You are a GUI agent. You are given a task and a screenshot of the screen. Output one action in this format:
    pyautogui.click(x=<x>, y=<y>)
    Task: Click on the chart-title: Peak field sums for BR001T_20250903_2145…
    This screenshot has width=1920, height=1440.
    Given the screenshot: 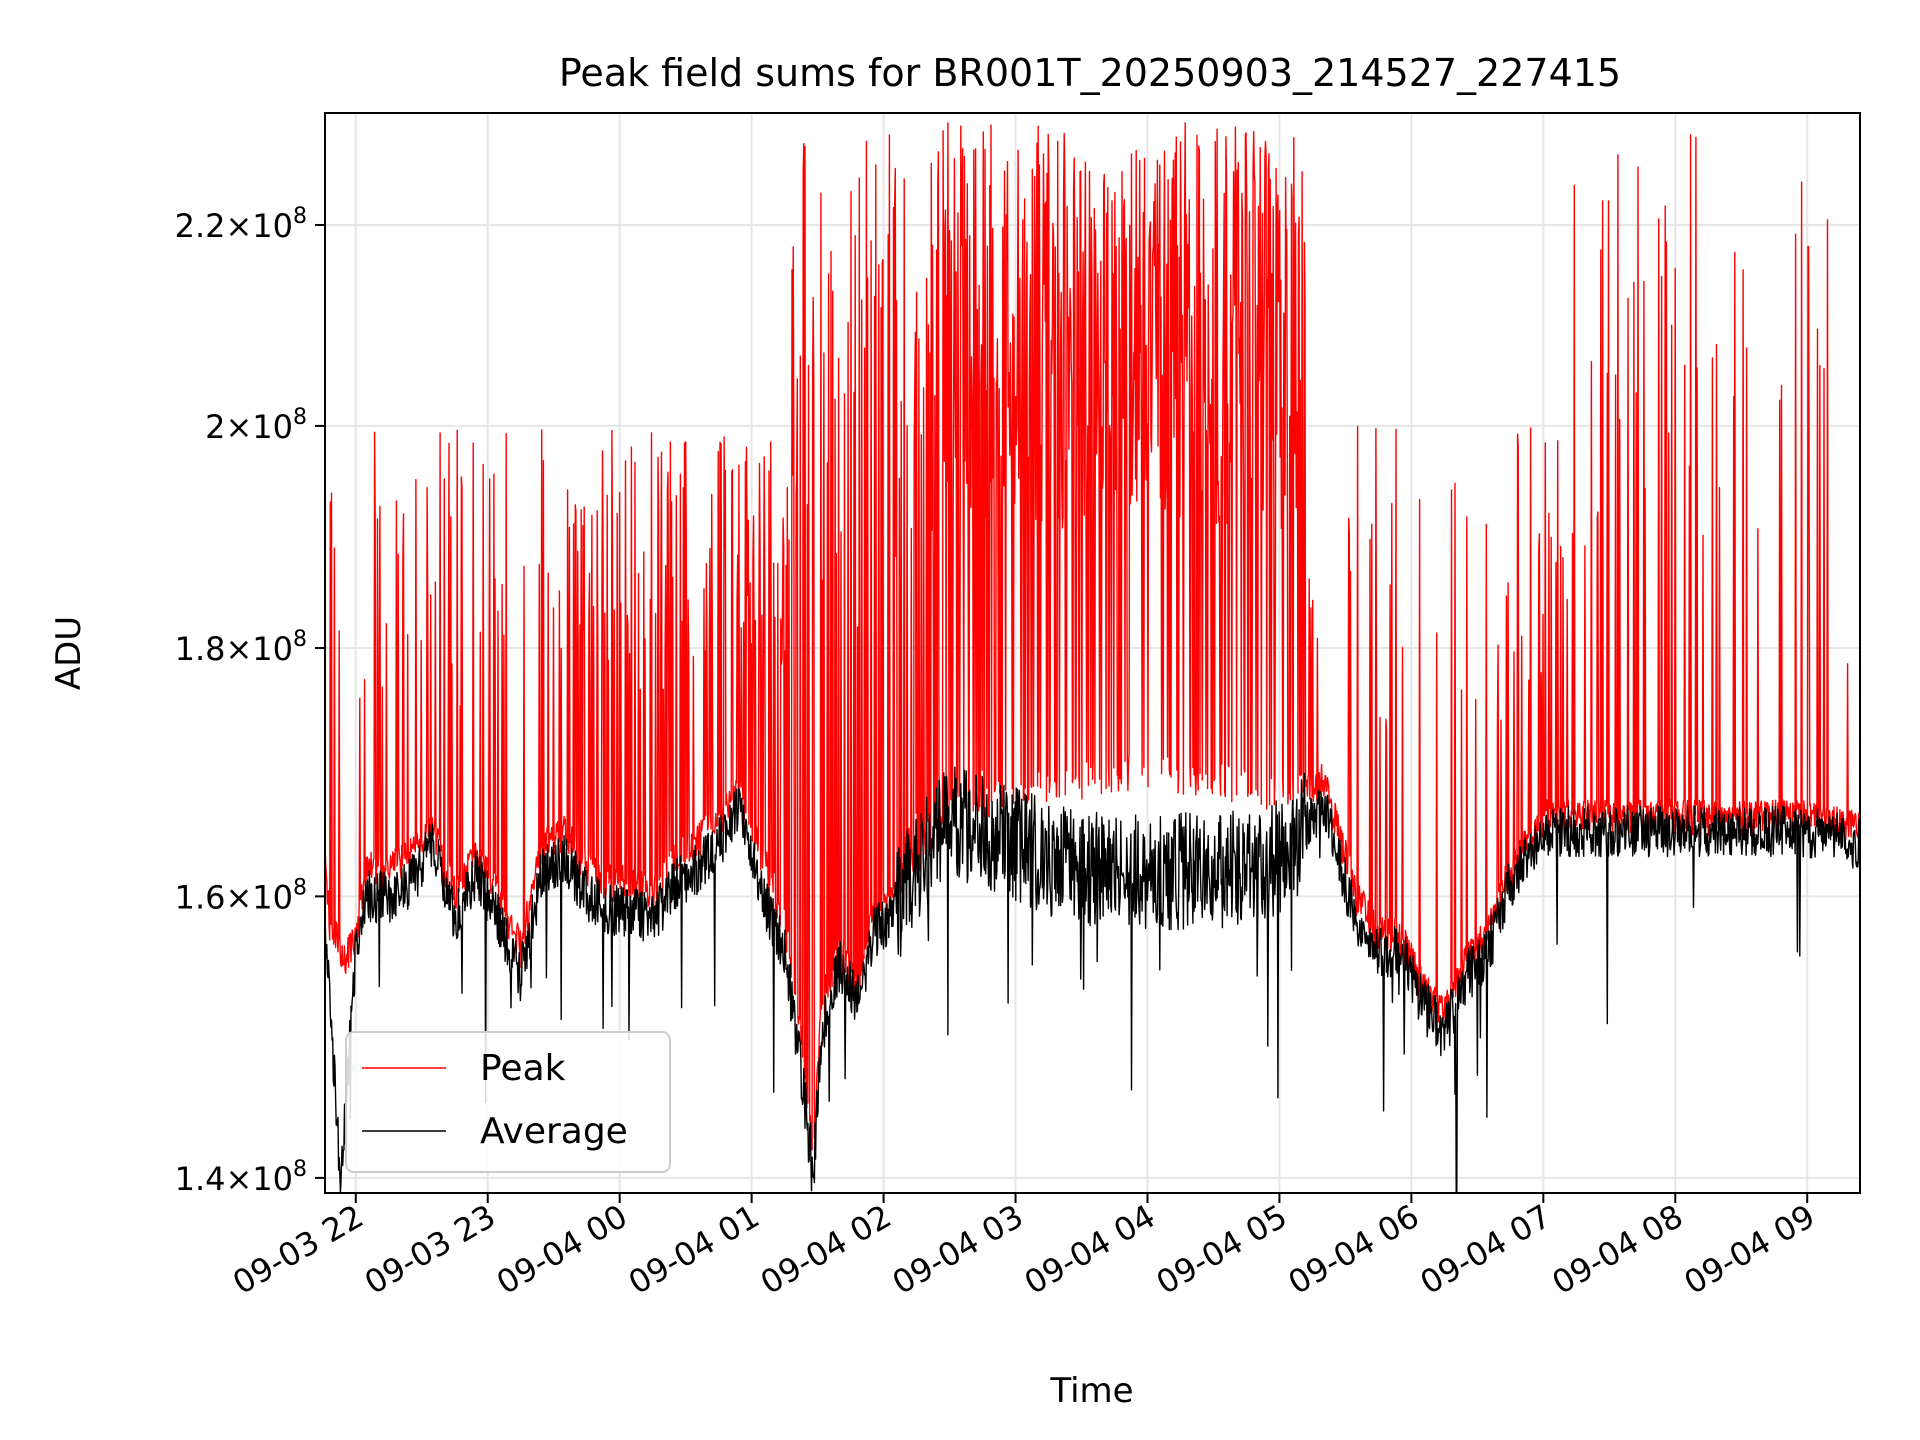 What is the action you would take?
    pyautogui.click(x=1090, y=73)
    